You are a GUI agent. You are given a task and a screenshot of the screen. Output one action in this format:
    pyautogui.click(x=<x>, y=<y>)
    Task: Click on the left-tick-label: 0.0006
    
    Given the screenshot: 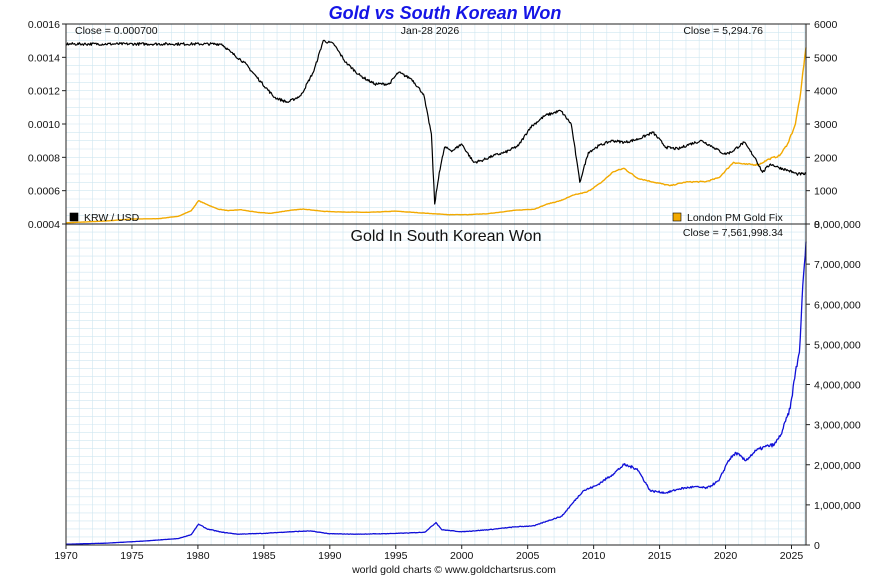 What is the action you would take?
    pyautogui.click(x=44, y=192)
    